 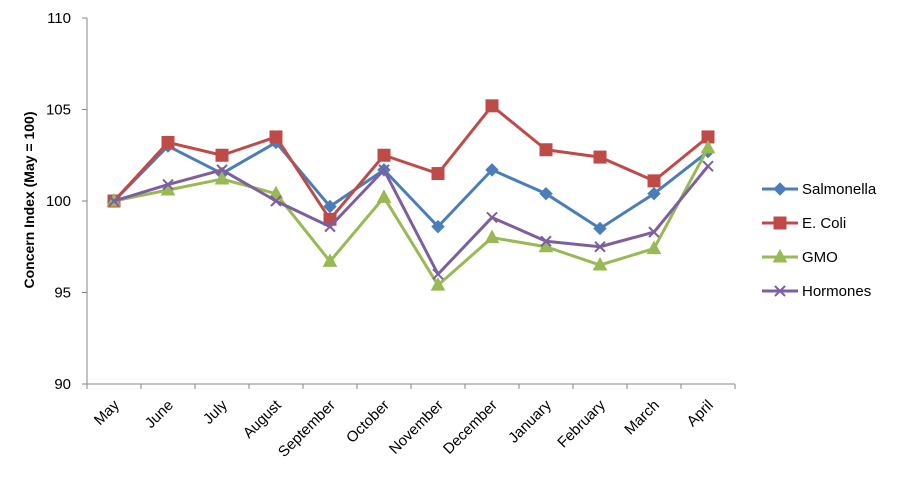 I want to click on legend: Salmonella E. Coli GMO Hormones, so click(x=819, y=240).